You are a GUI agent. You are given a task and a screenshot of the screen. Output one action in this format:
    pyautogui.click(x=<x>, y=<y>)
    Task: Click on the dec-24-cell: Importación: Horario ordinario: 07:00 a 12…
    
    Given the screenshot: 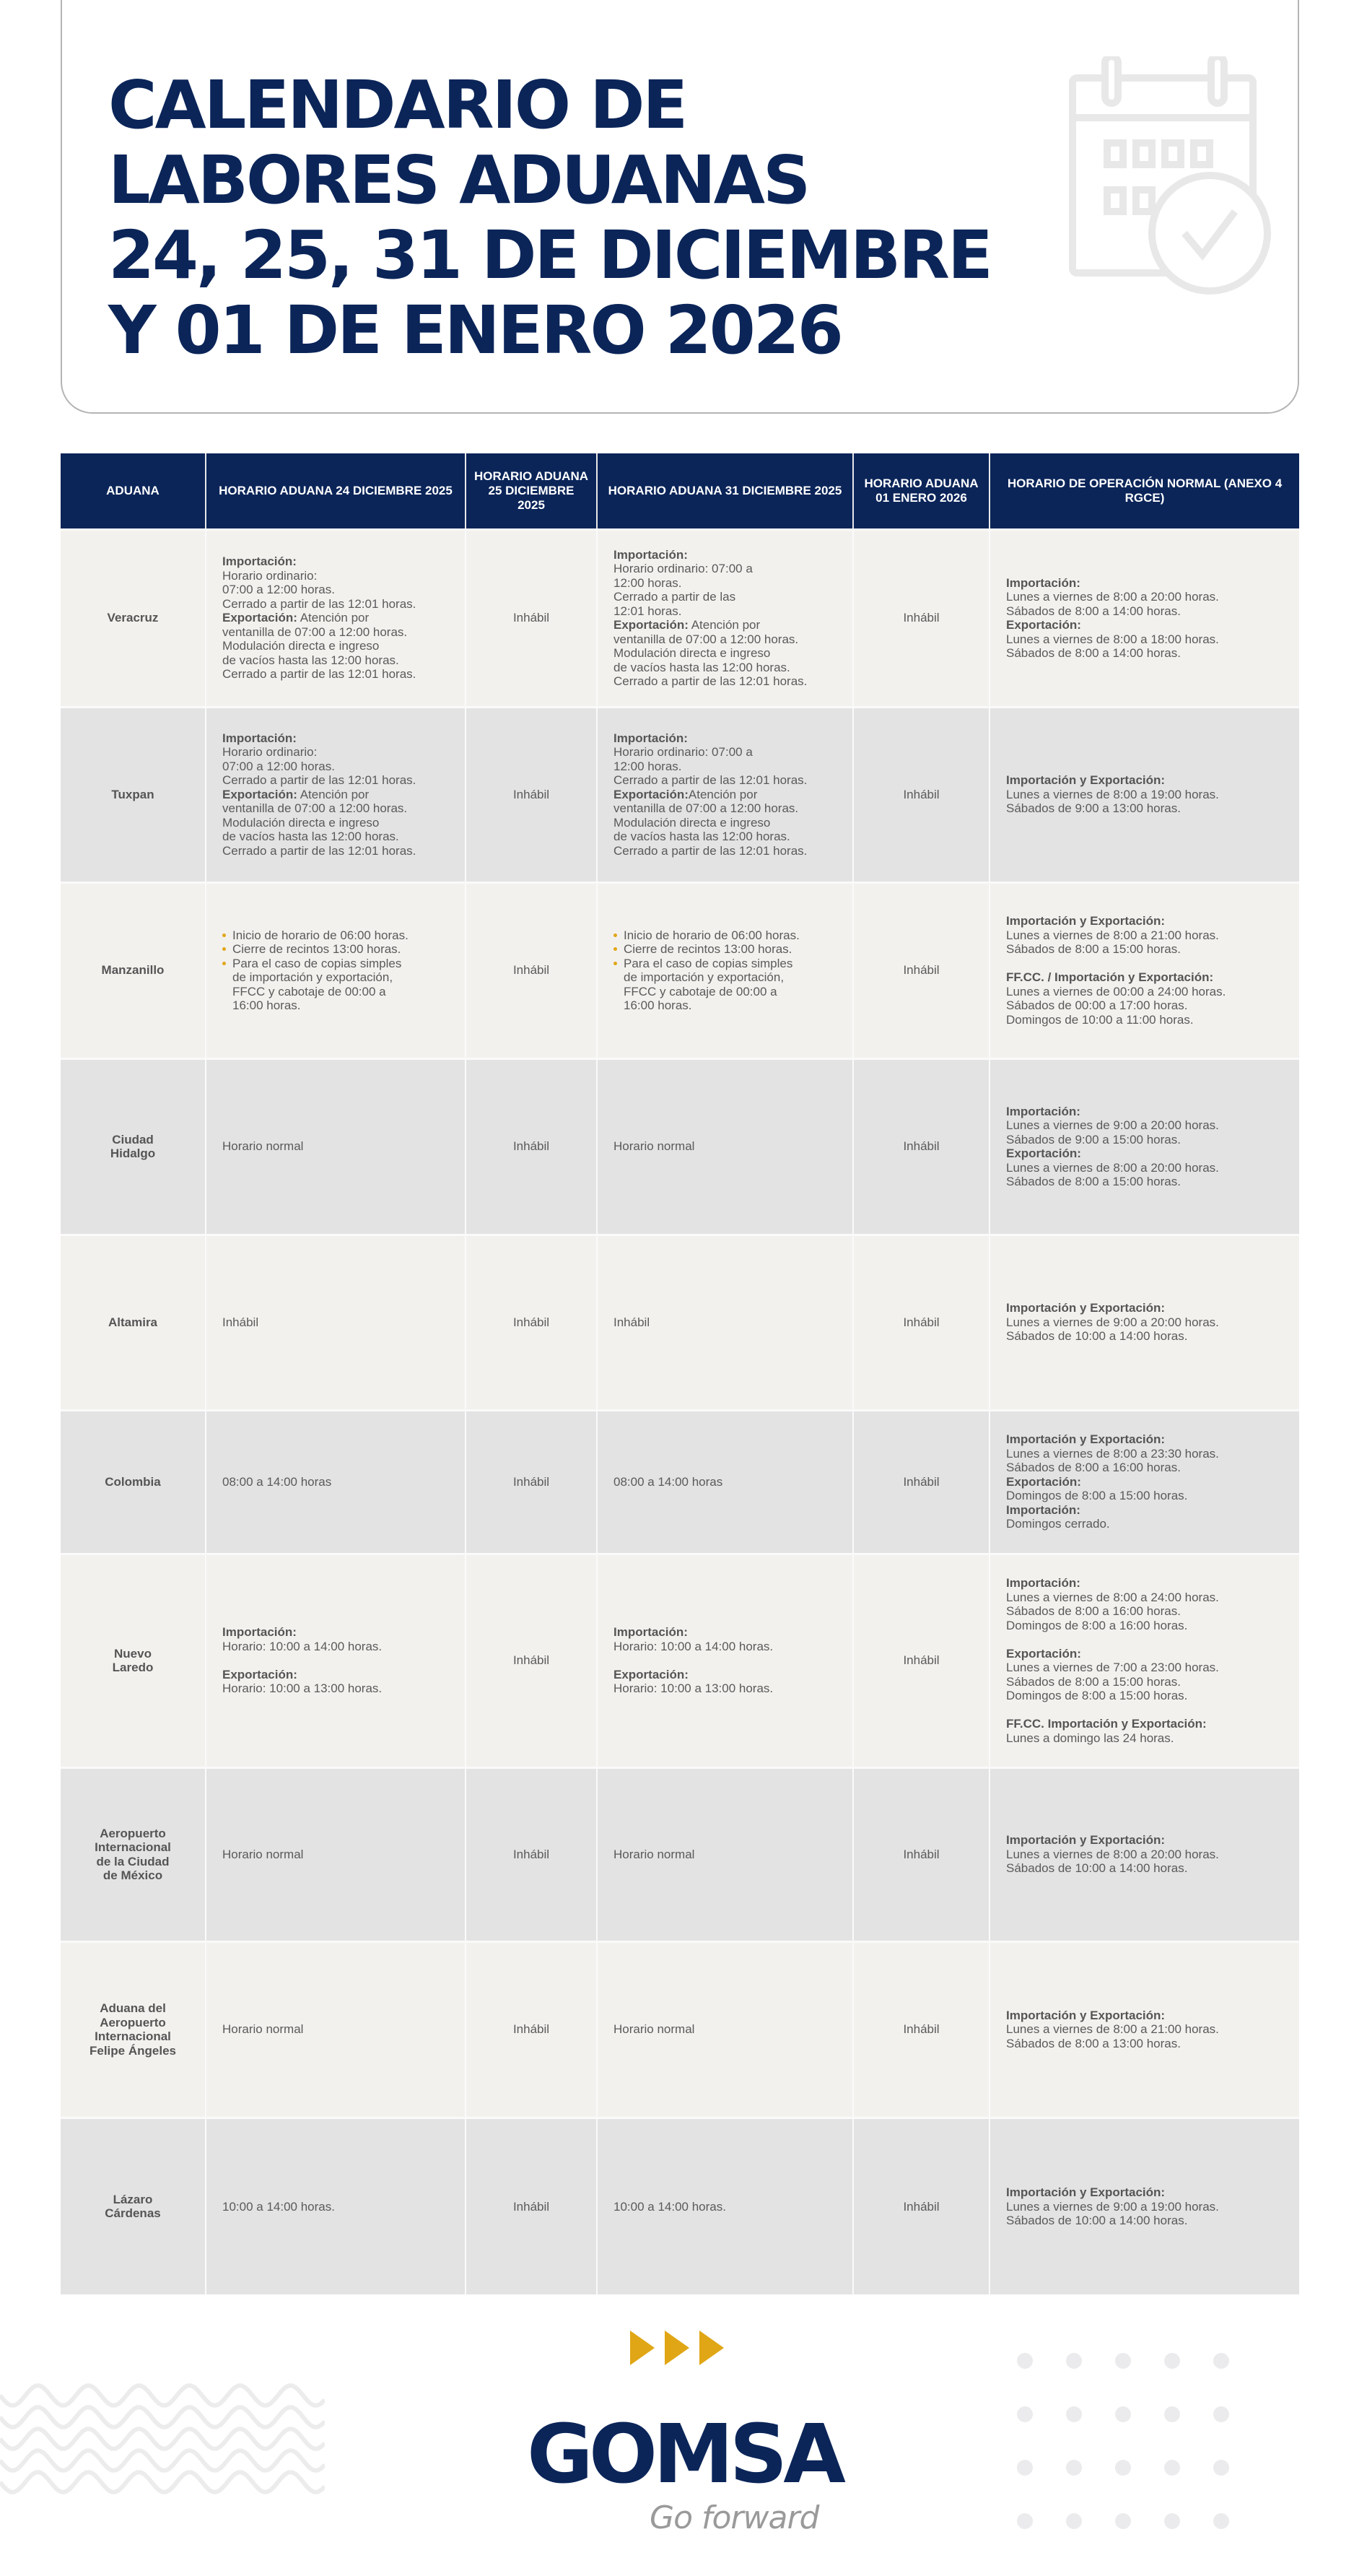 What is the action you would take?
    pyautogui.click(x=336, y=618)
    